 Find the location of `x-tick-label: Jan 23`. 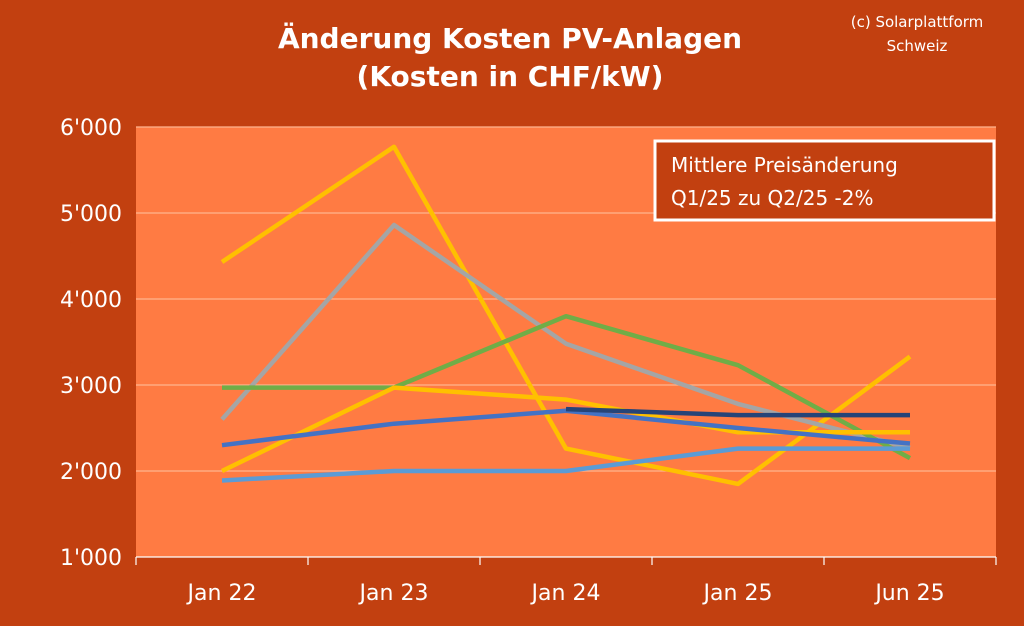

x-tick-label: Jan 23 is located at coordinates (393, 593).